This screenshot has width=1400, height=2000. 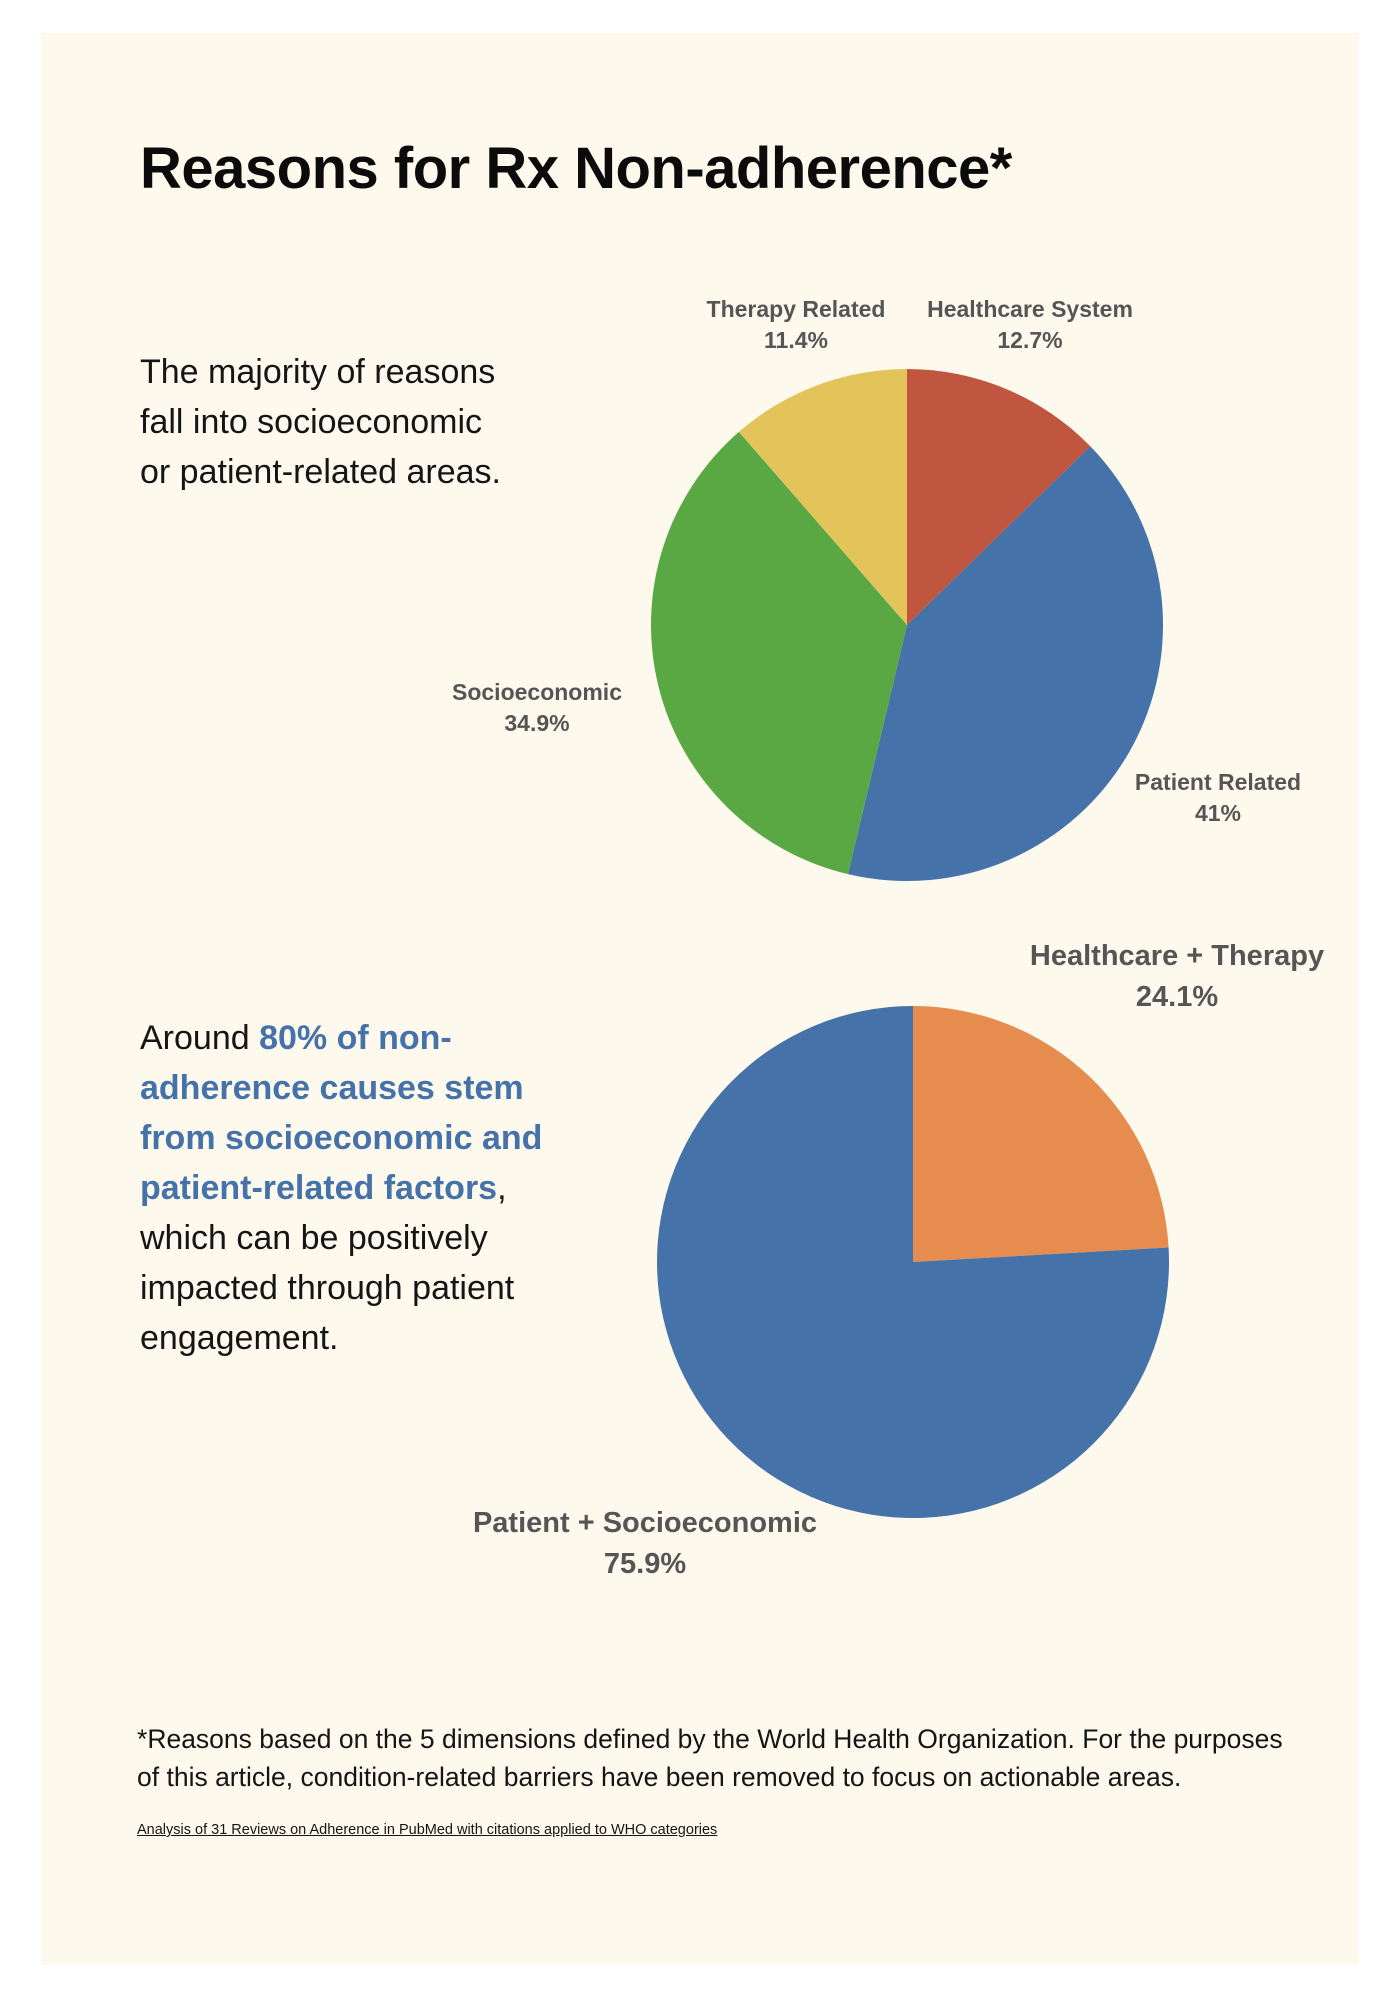 I want to click on slice-label-socioeconomic: Socioeconomic 34.9%, so click(x=537, y=707).